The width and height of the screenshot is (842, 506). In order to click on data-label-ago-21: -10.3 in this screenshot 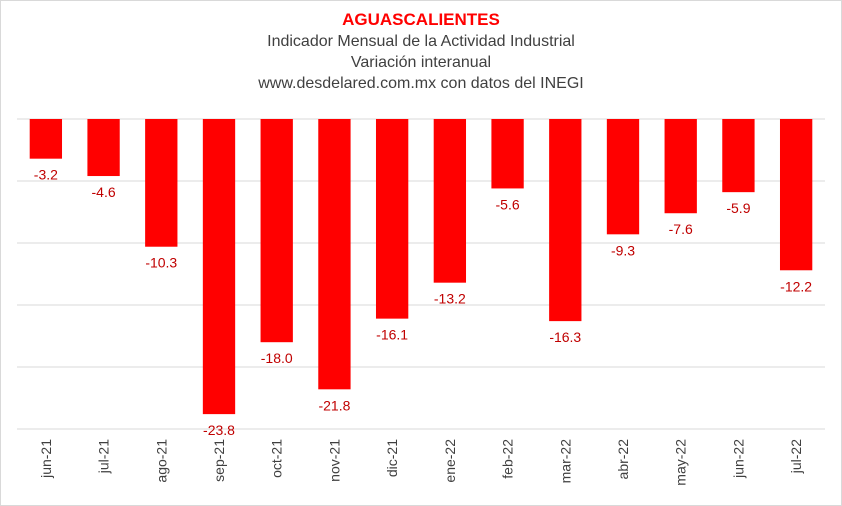, I will do `click(161, 263)`.